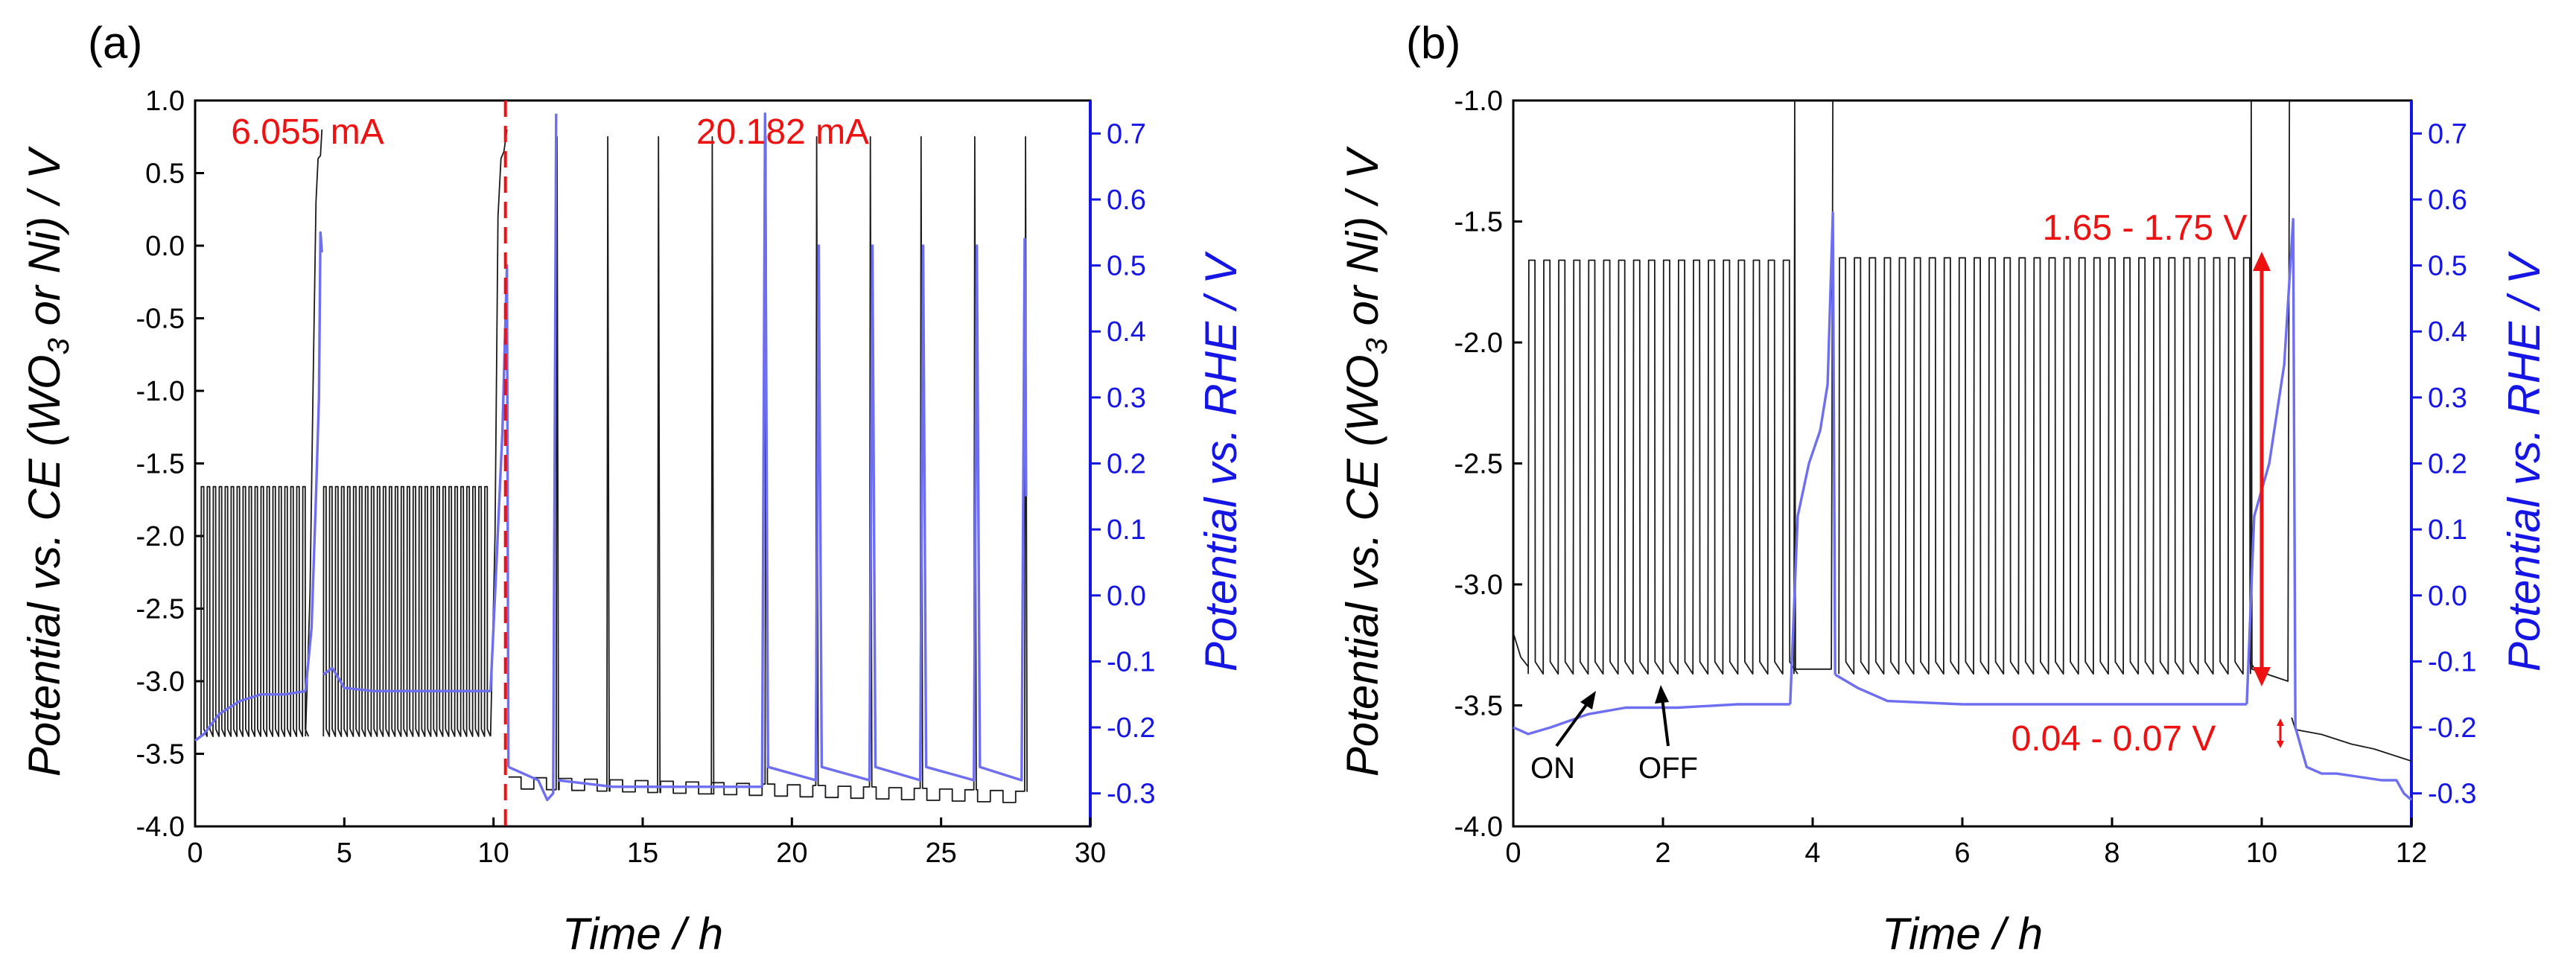 The height and width of the screenshot is (979, 2576). I want to click on panel-b-y-left-title: Potential vs. CE (WO3 or Ni) / V, so click(1365, 461).